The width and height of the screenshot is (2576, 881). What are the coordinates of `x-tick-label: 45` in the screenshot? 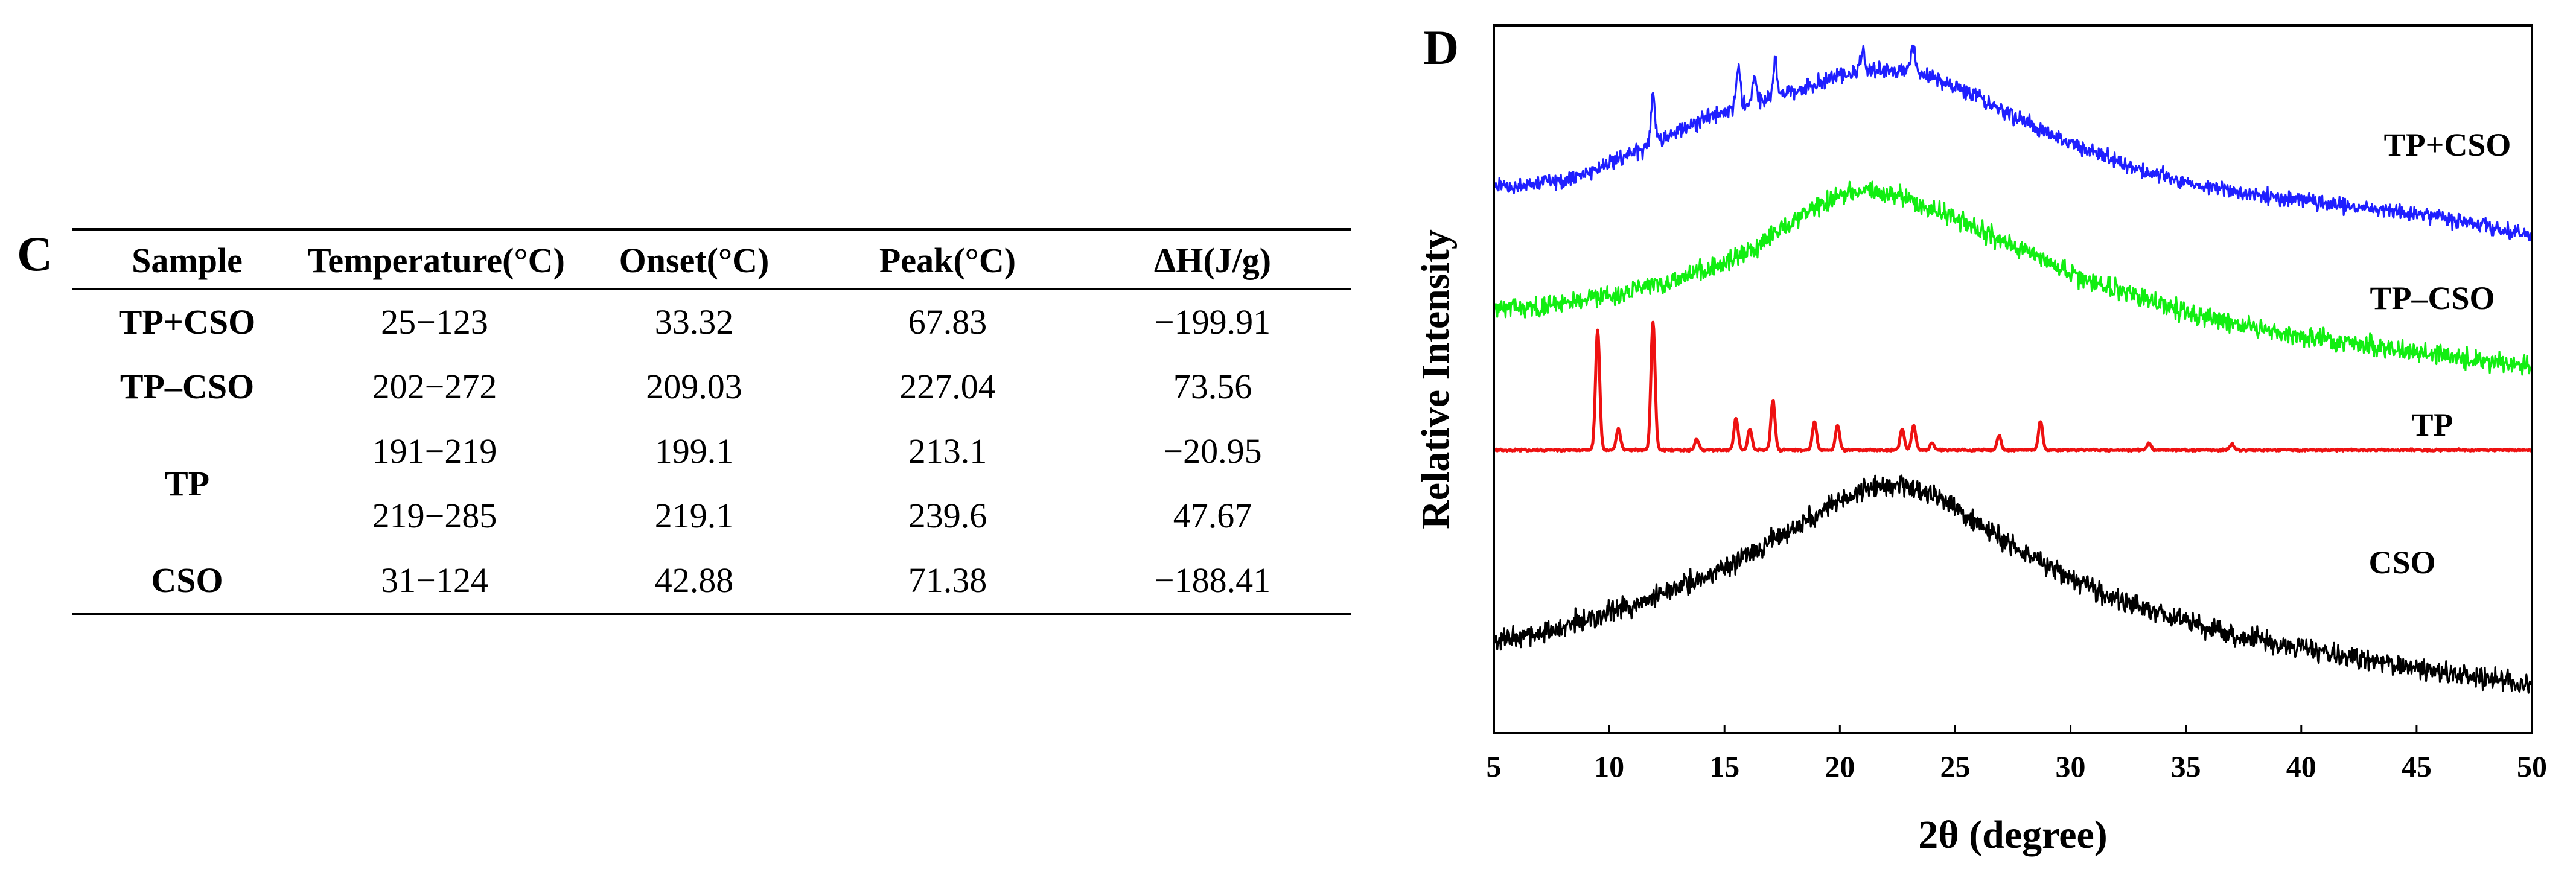 It's located at (2417, 766).